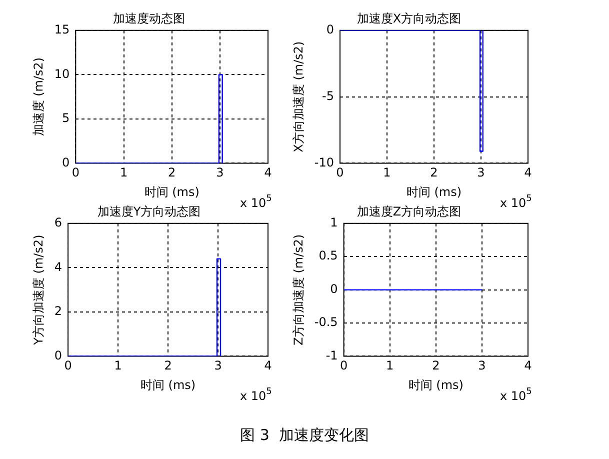 The height and width of the screenshot is (459, 609). I want to click on y-tick-label: 2, so click(58, 311).